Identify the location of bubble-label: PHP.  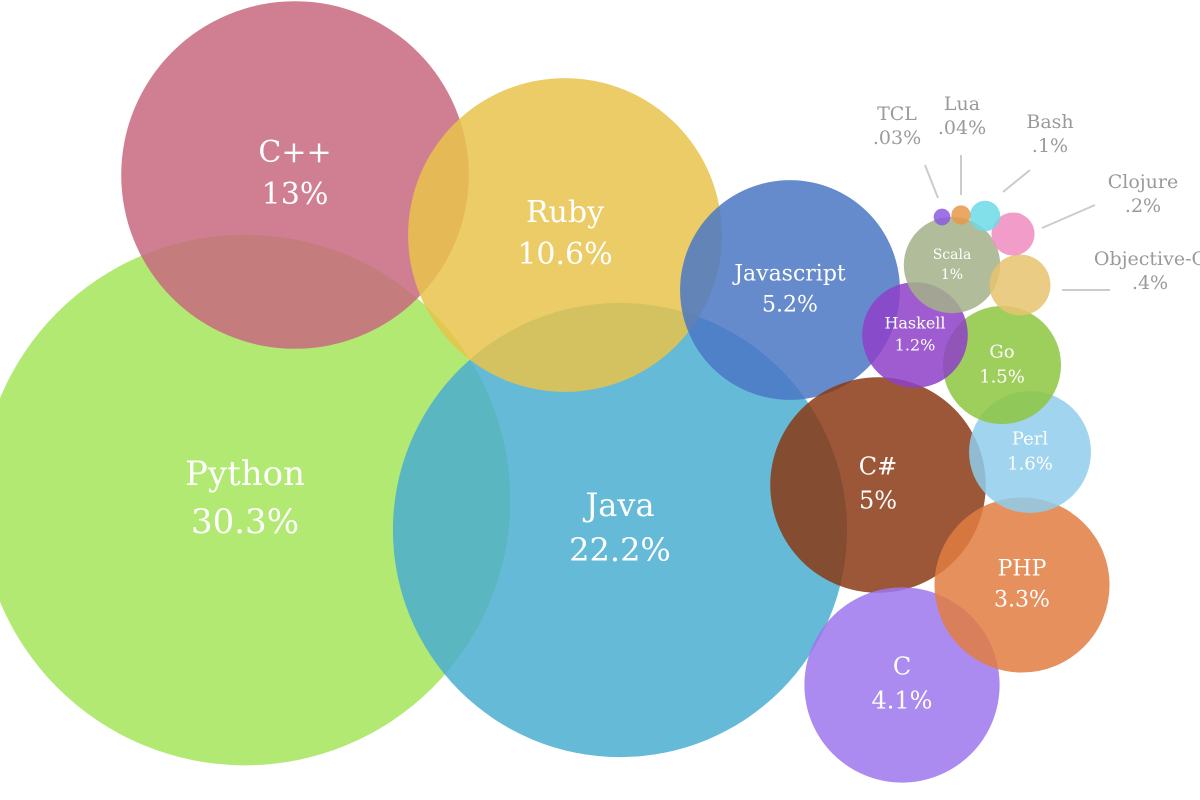
(1022, 569).